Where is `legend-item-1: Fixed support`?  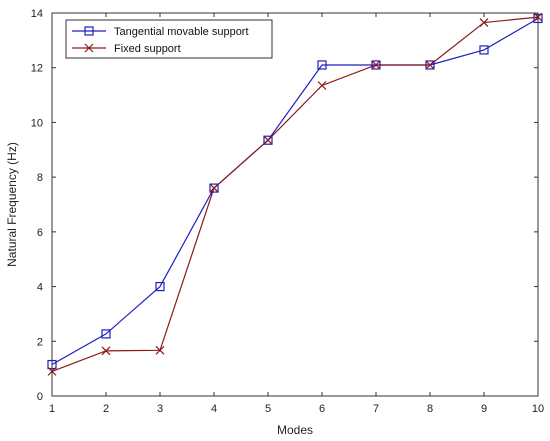
legend-item-1: Fixed support is located at coordinates (126, 49).